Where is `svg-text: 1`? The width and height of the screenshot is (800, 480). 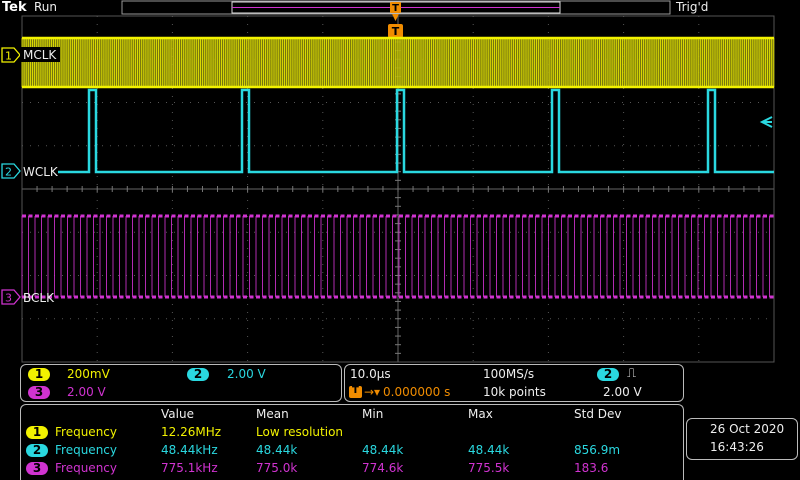 svg-text: 1 is located at coordinates (8, 56).